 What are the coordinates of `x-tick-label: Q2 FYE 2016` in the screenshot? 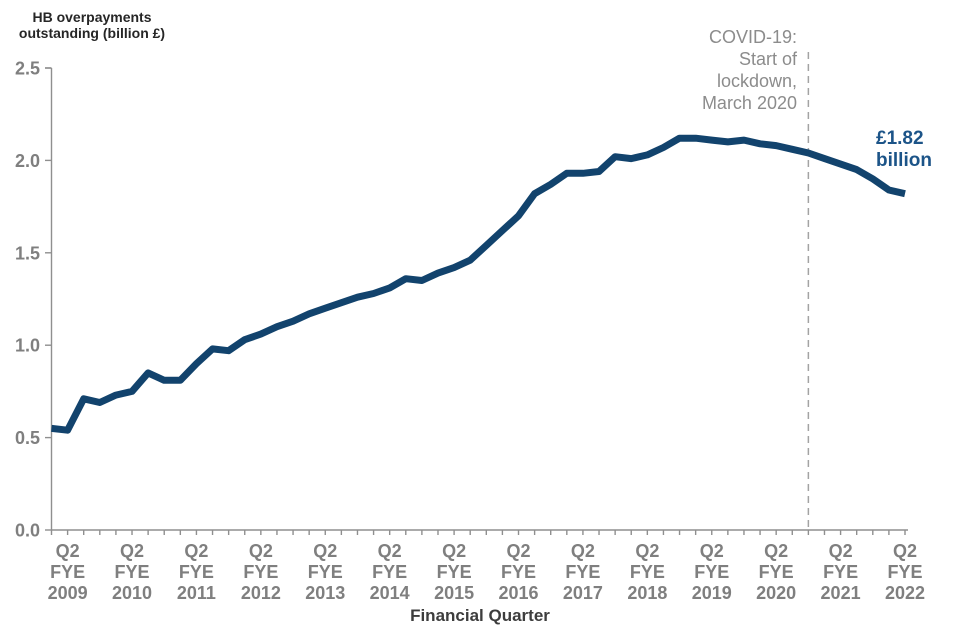 It's located at (518, 572).